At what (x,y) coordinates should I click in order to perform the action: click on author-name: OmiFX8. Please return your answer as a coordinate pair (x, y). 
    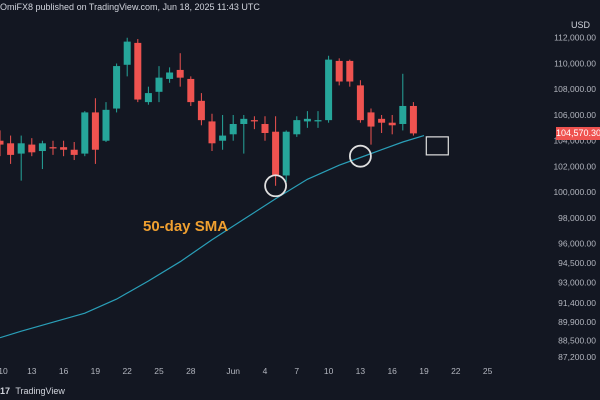
    Looking at the image, I should click on (17, 7).